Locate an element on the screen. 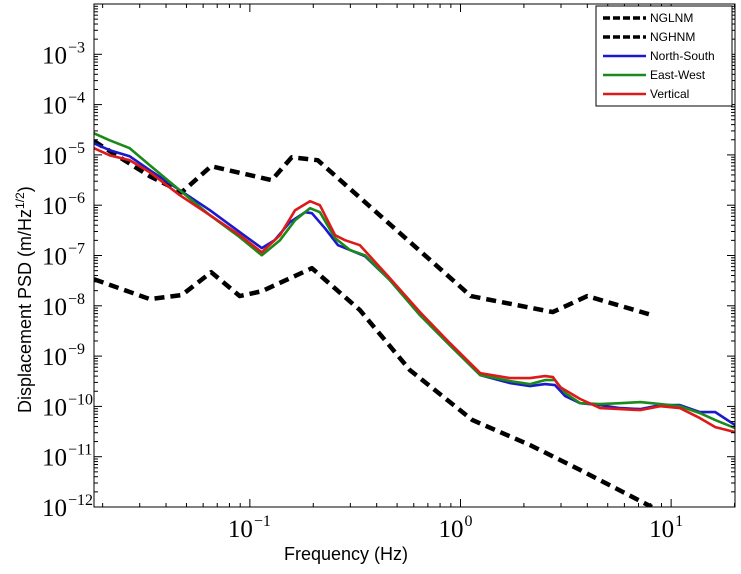 The height and width of the screenshot is (574, 741). y-tick-label: 10 −4 is located at coordinates (63, 105).